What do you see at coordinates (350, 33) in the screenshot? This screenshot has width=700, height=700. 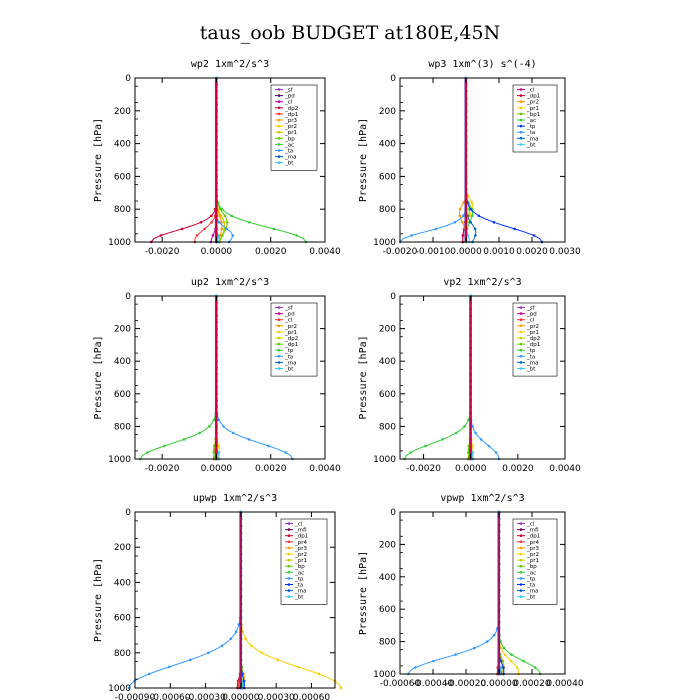 I see `page-title: taus_oob BUDGET at180E,45N` at bounding box center [350, 33].